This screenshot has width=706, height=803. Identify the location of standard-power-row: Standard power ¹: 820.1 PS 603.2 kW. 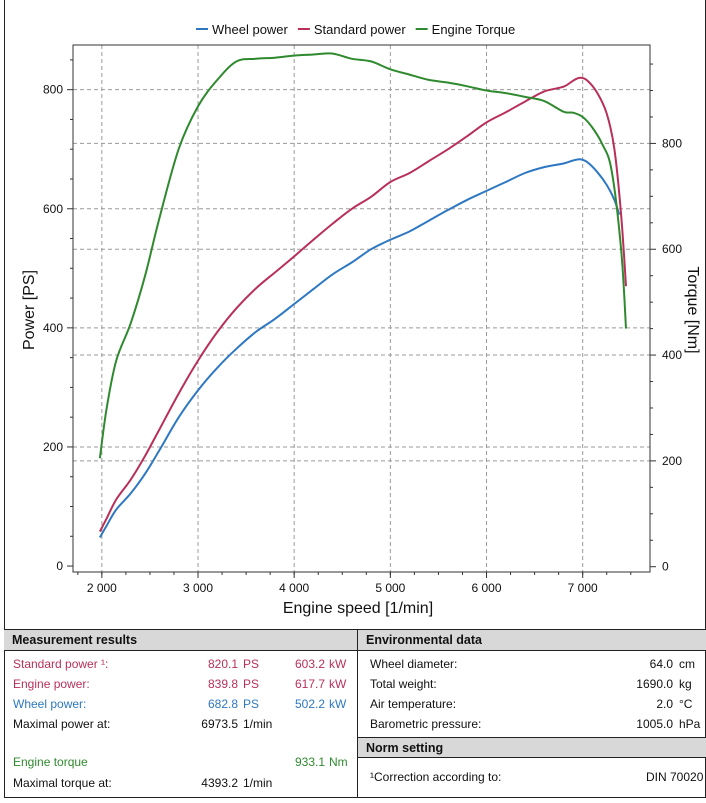
(183, 664).